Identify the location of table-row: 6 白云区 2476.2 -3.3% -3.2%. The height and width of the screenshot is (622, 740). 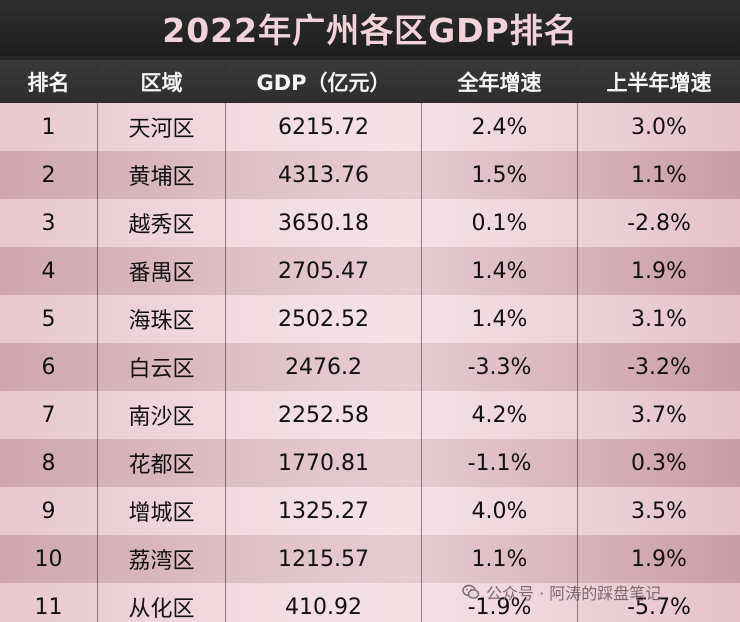
(370, 367).